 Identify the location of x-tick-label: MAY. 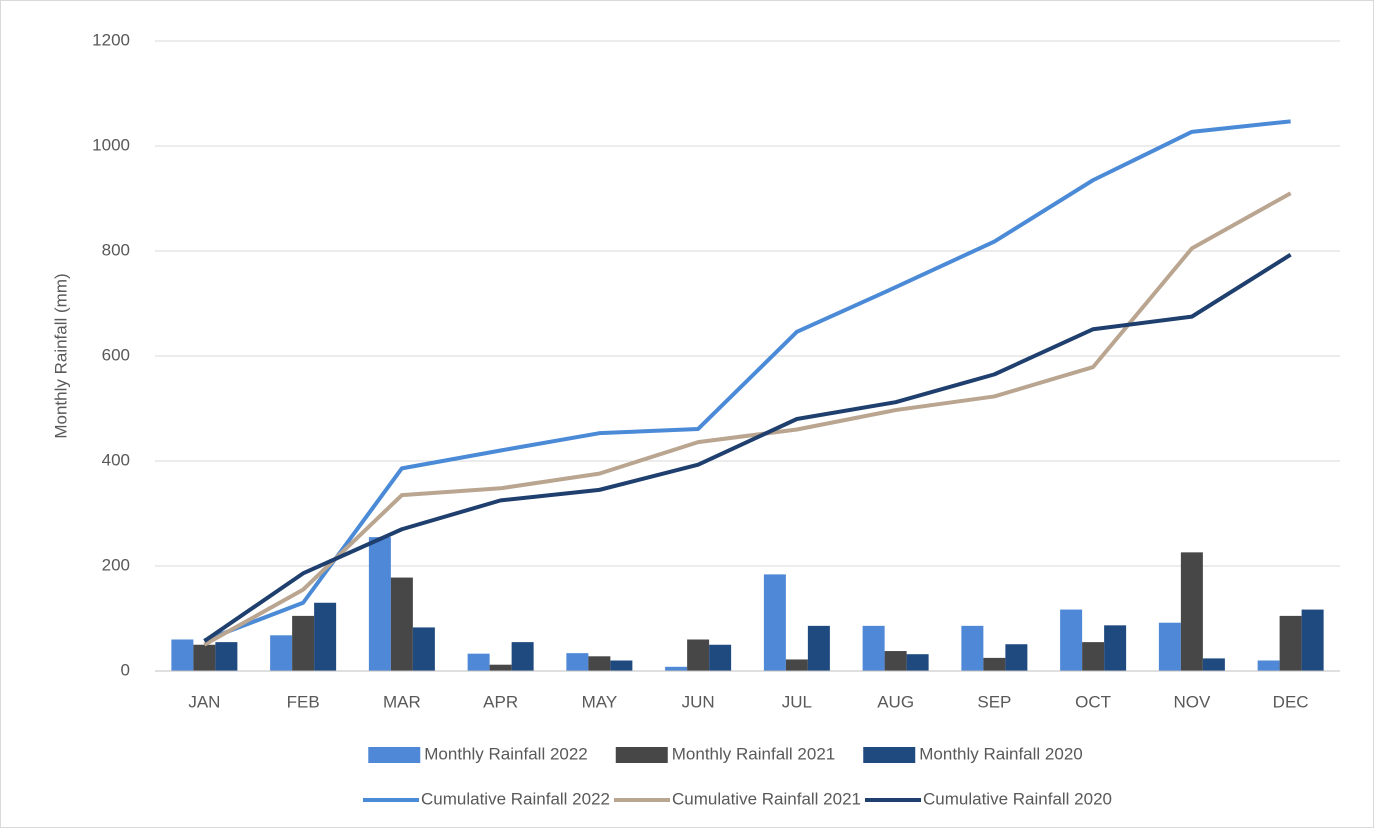
(600, 701).